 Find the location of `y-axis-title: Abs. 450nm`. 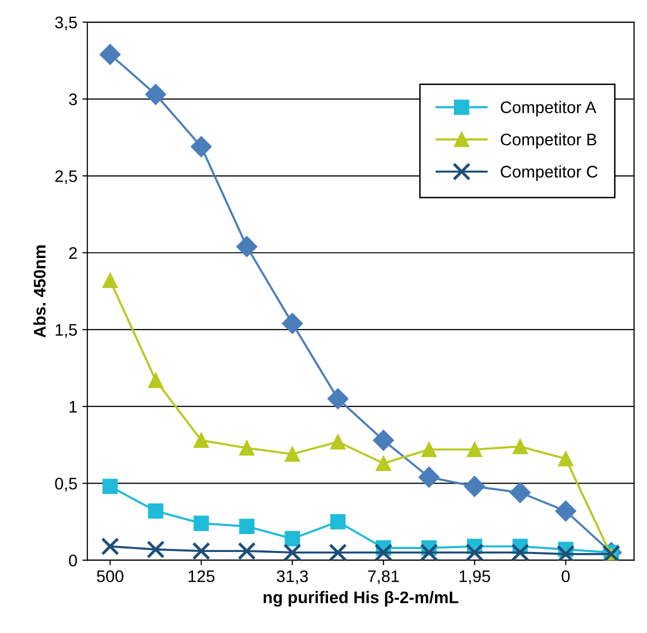

y-axis-title: Abs. 450nm is located at coordinates (39, 291).